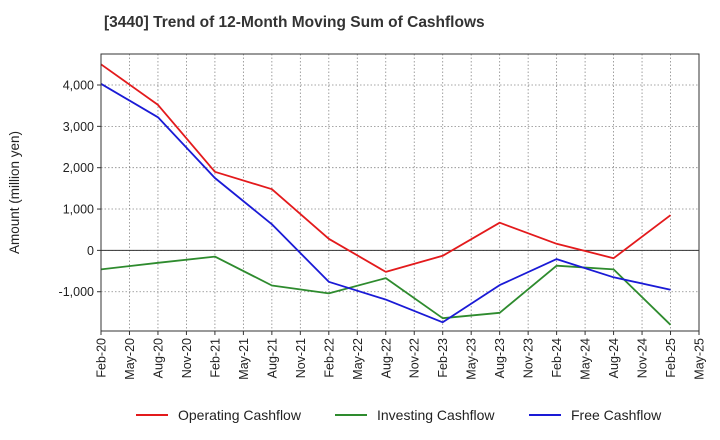 This screenshot has width=720, height=440. What do you see at coordinates (700, 359) in the screenshot?
I see `x-tick-label: May-25` at bounding box center [700, 359].